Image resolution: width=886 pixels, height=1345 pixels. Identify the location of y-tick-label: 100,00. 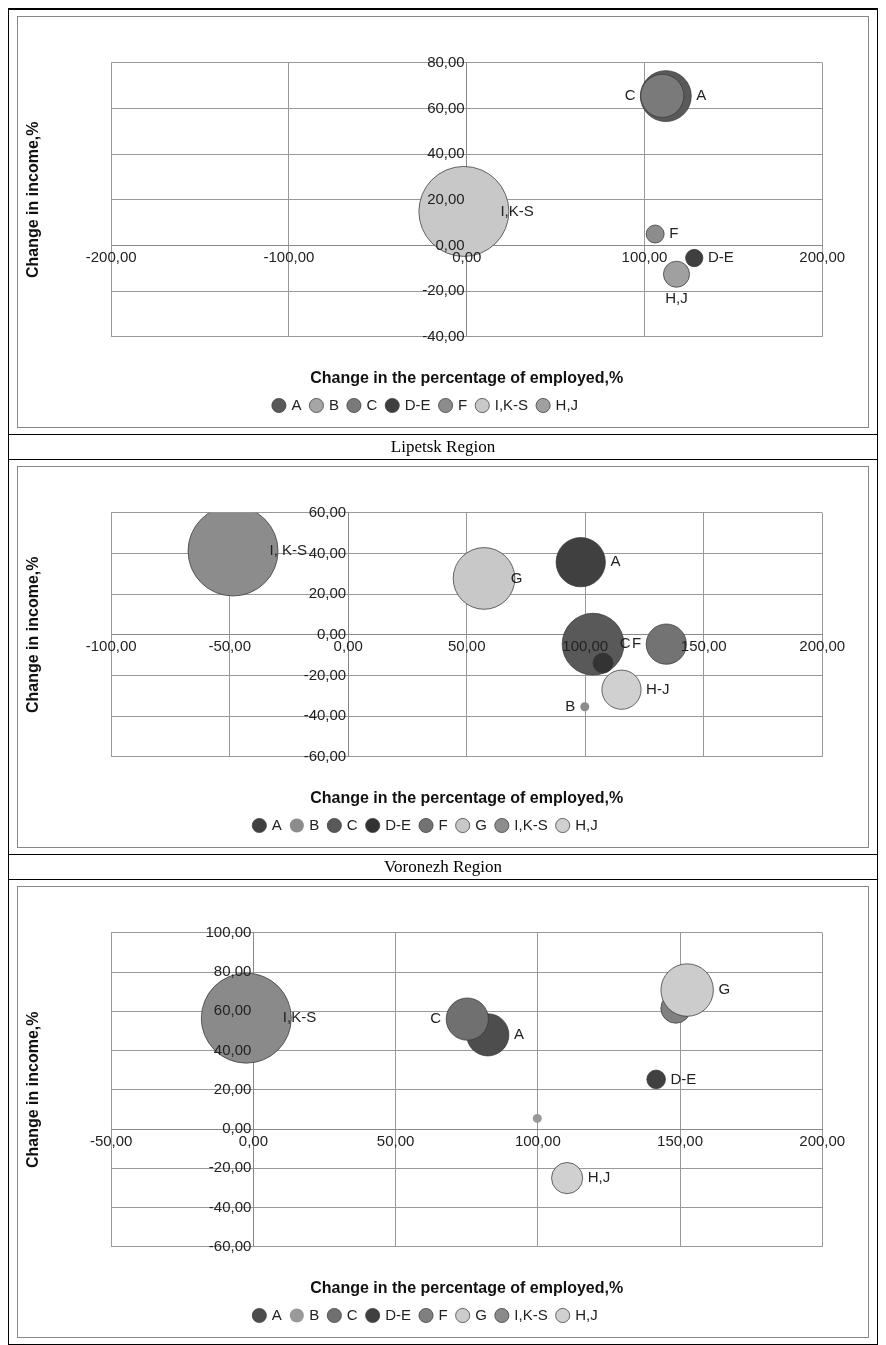
(228, 931).